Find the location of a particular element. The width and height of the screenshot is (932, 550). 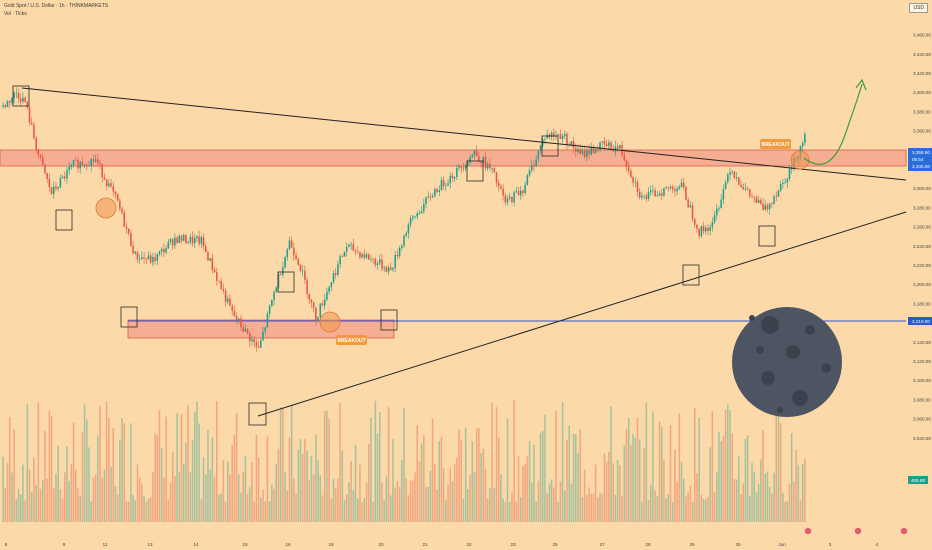

currency-button: USD is located at coordinates (918, 8).